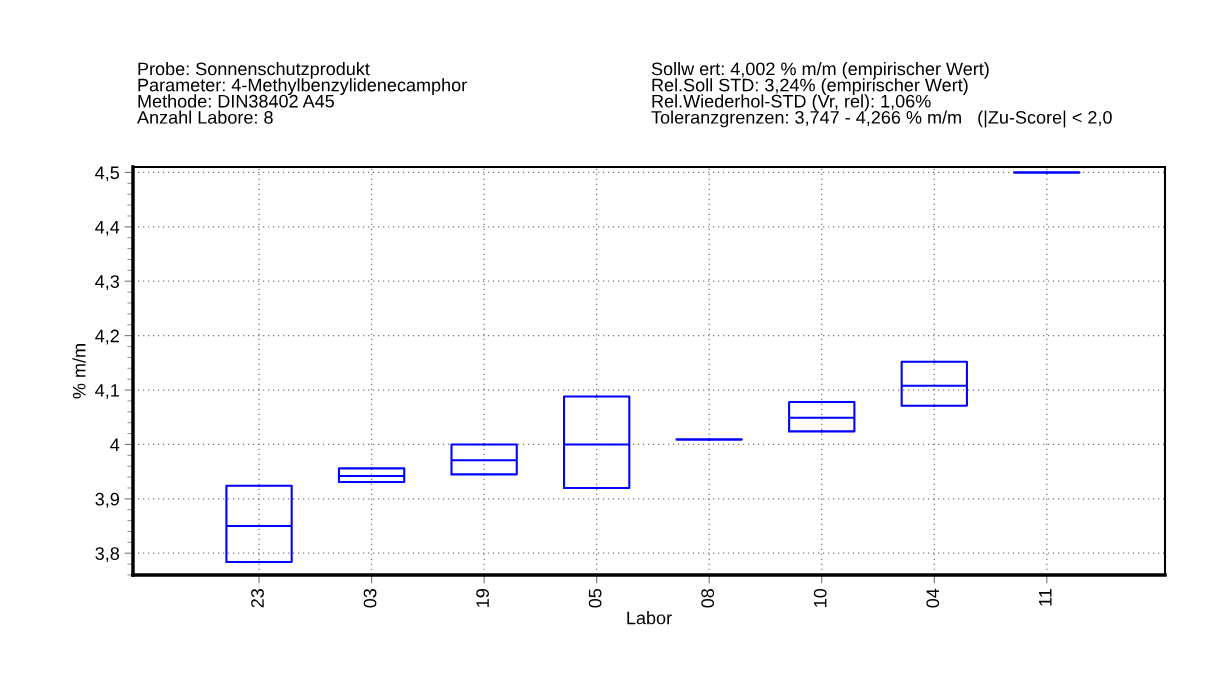 The image size is (1218, 700). Describe the element at coordinates (302, 93) in the screenshot. I see `text: Probe: Sonnenschutzprodukt Parameter: 4-Methylbenzylidenecamphor Methode: DIN38402 A45 Anzahl Labore: 8` at that location.